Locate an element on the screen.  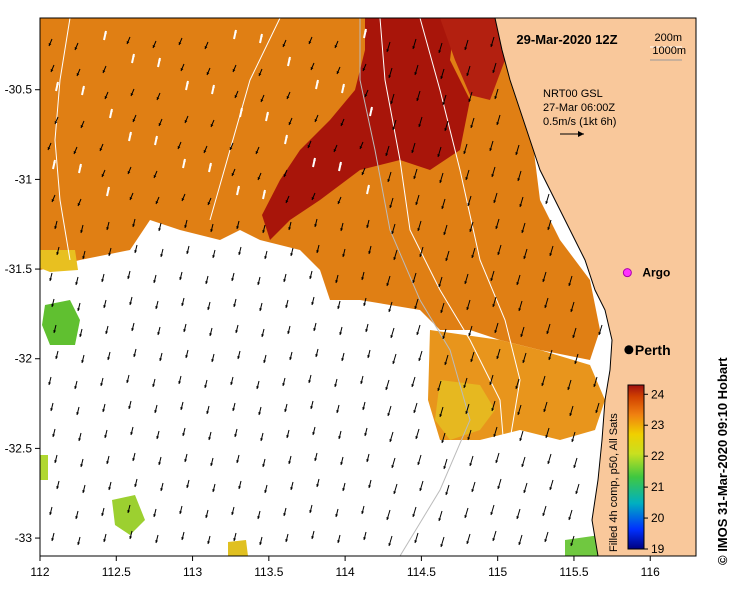
isobath-west is located at coordinates (62, 139).